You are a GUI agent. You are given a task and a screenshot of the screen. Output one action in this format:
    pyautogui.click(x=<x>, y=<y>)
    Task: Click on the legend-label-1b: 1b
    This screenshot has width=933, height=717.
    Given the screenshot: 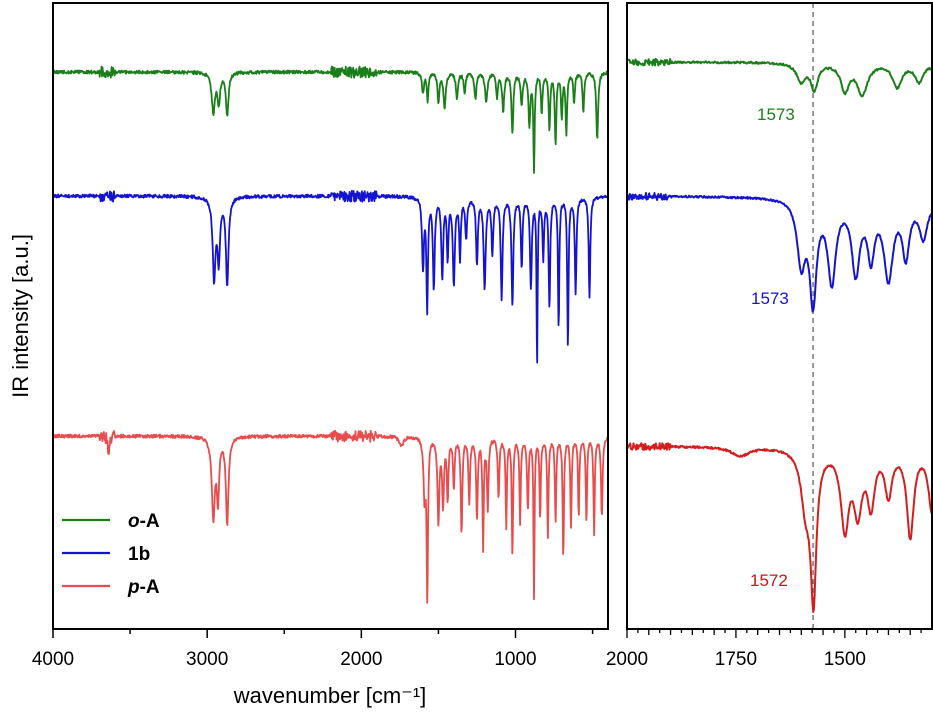 What is the action you would take?
    pyautogui.click(x=139, y=554)
    